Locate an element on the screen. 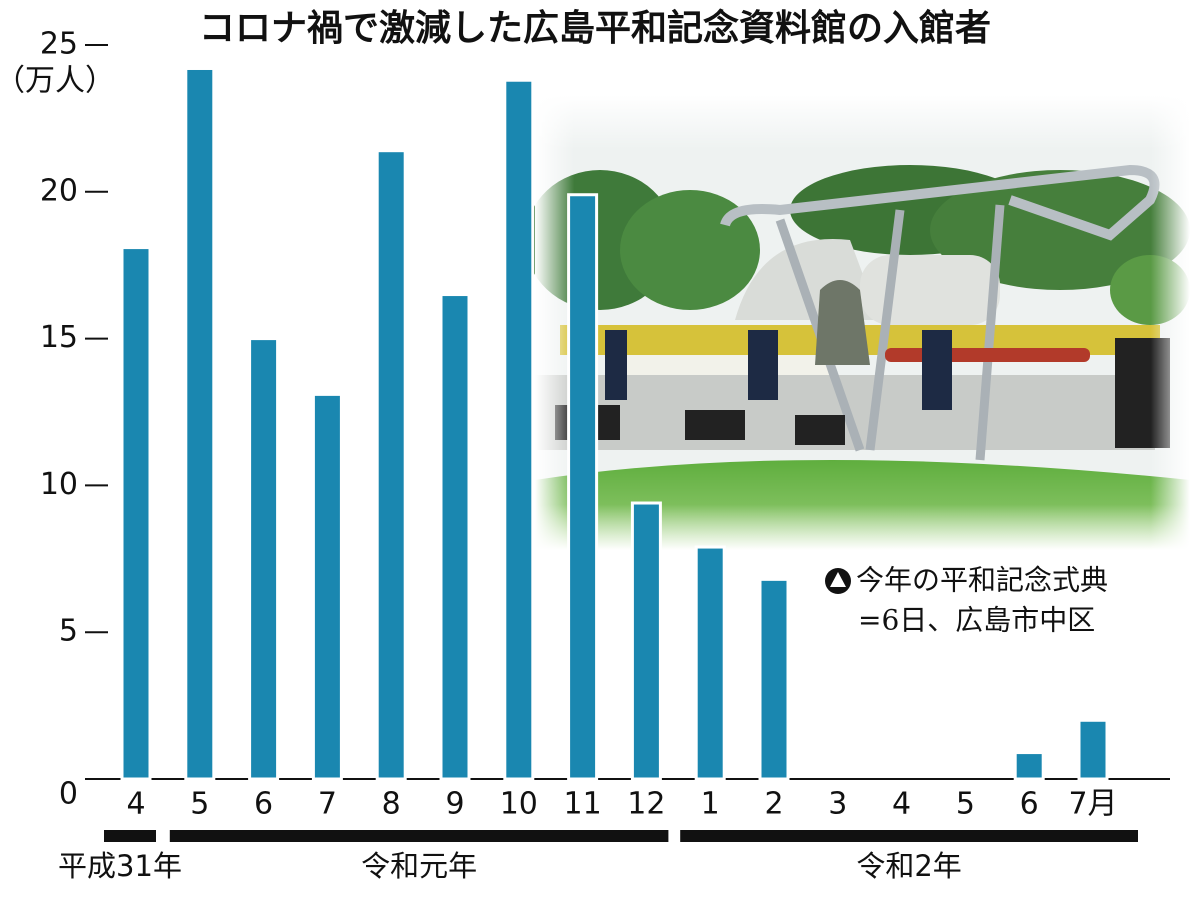 The width and height of the screenshot is (1200, 898). x-tick-label: 1 is located at coordinates (710, 804).